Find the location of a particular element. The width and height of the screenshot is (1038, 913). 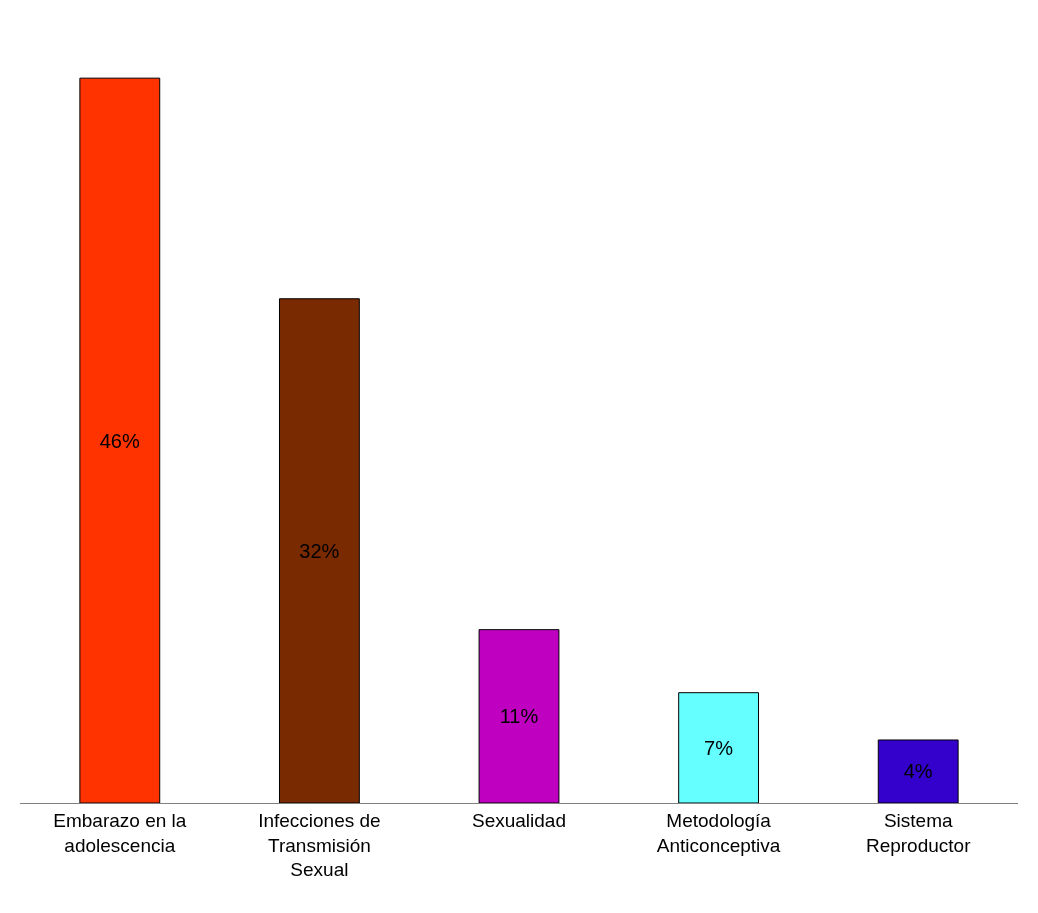

data-label: 46% is located at coordinates (119, 440).